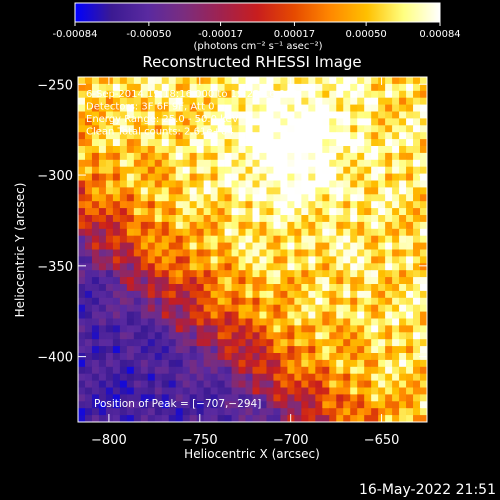  What do you see at coordinates (257, 46) in the screenshot?
I see `colorbar-unit-label: (photons cm⁻² s⁻¹ asec⁻²)` at bounding box center [257, 46].